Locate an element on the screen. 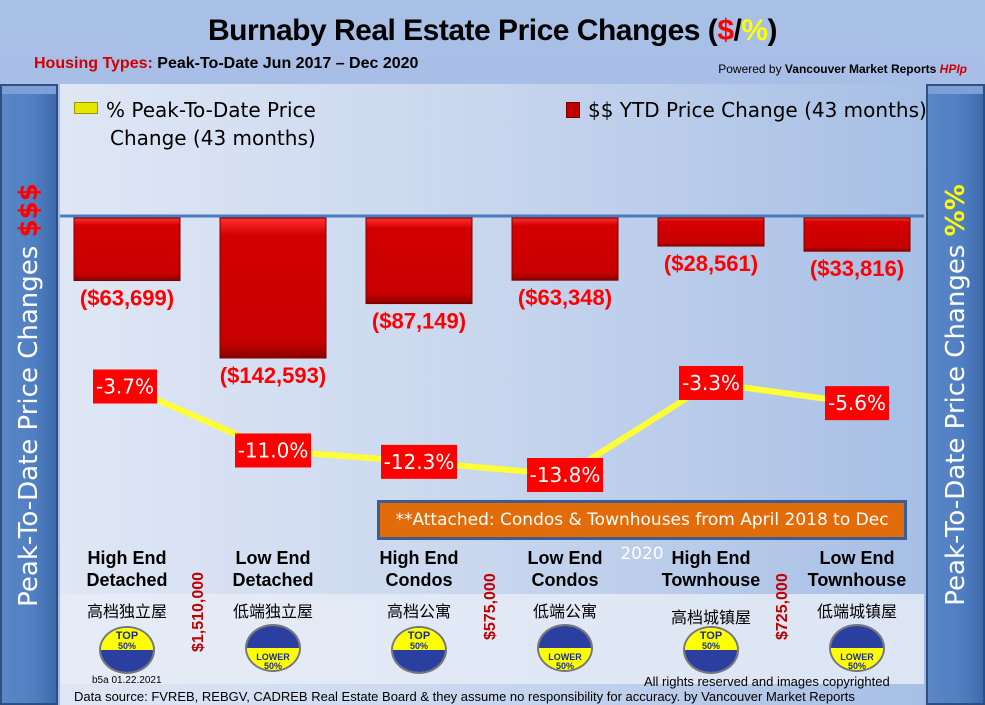  category-label-4: High End Townhouse is located at coordinates (711, 569).